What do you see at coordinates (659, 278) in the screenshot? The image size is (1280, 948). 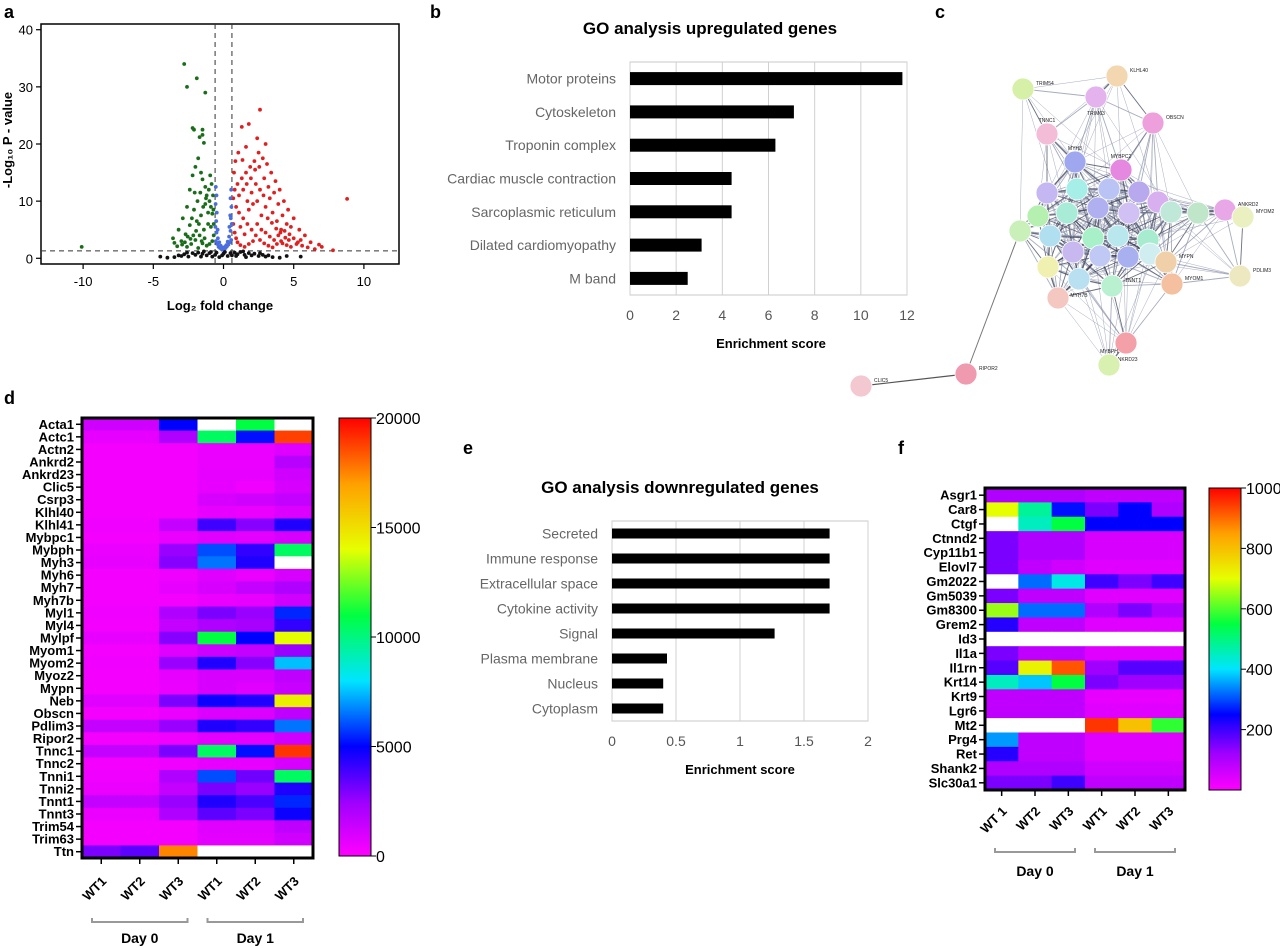 I see `b-bar` at bounding box center [659, 278].